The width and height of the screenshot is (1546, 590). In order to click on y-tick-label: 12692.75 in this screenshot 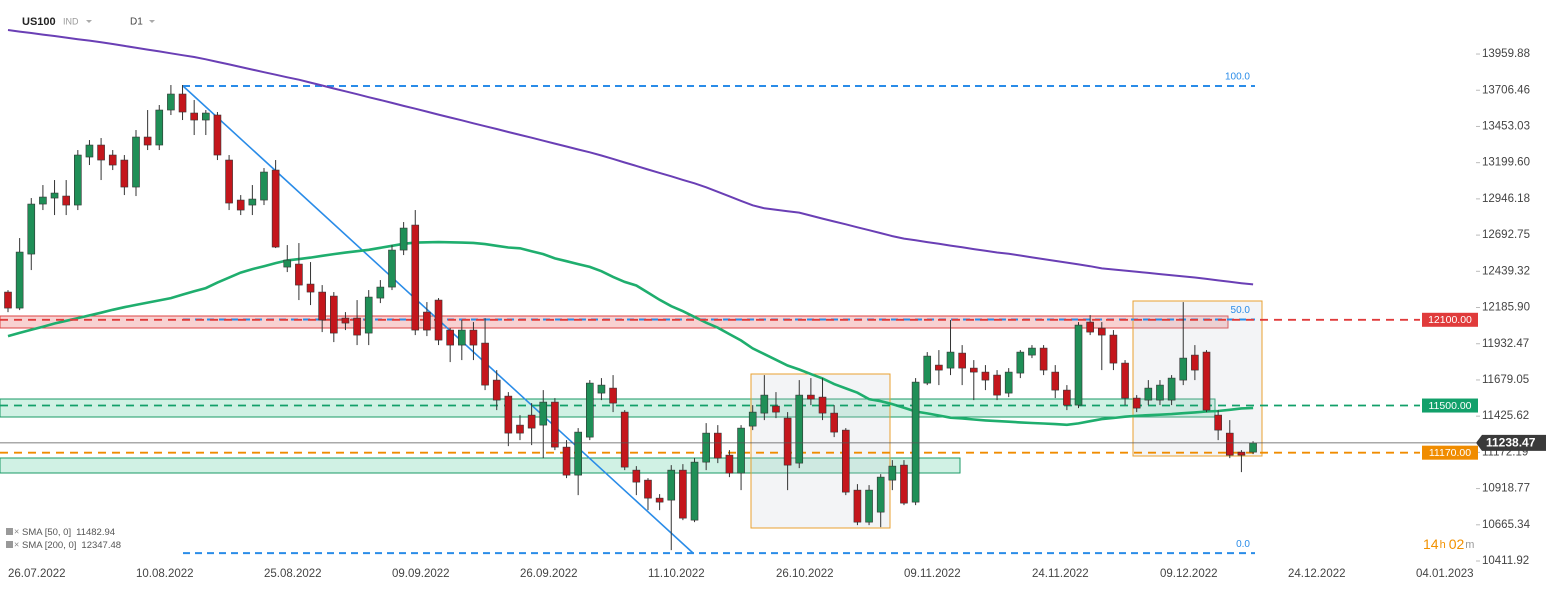, I will do `click(1506, 235)`.